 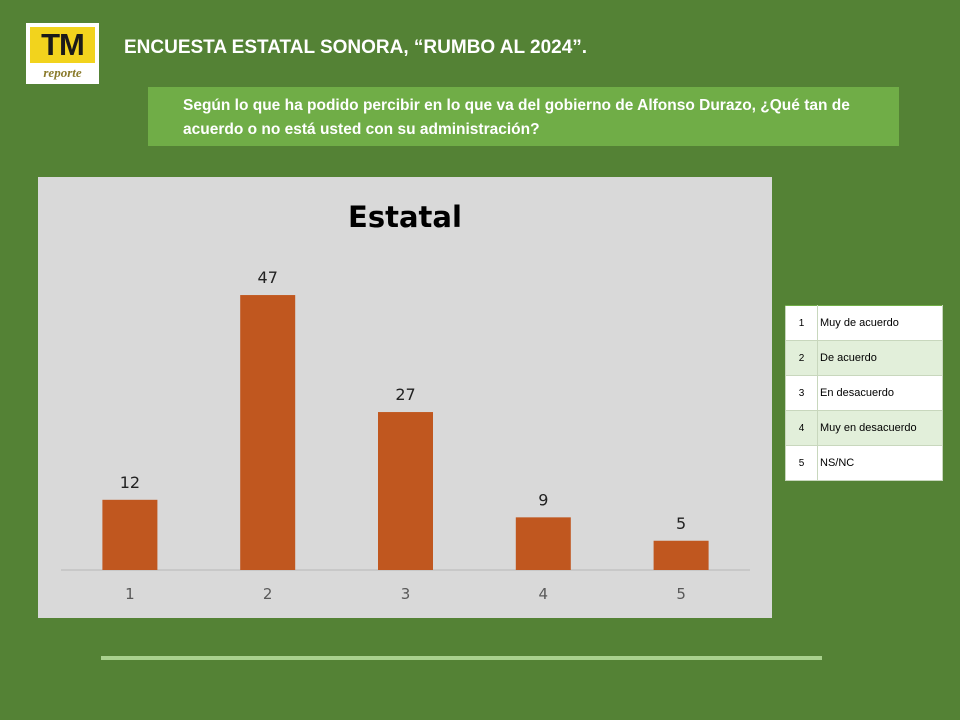 What do you see at coordinates (880, 463) in the screenshot?
I see `legend-label: NS/NC` at bounding box center [880, 463].